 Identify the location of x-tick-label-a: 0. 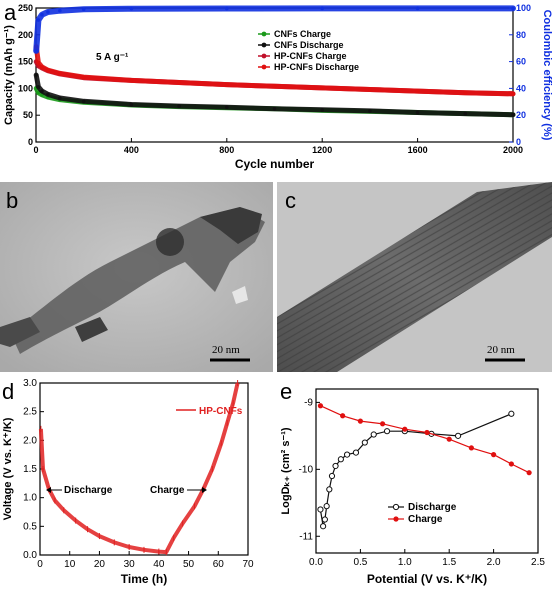
(35, 150).